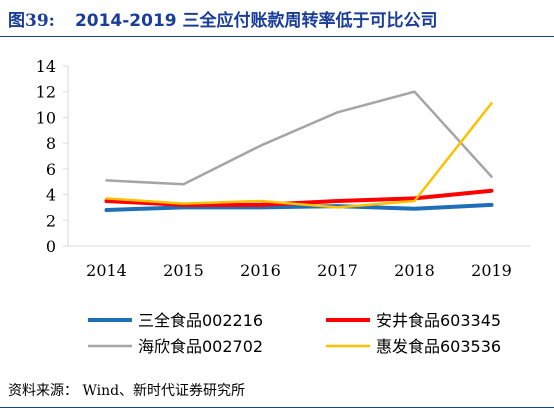  What do you see at coordinates (260, 270) in the screenshot?
I see `x-tick-label: 2016` at bounding box center [260, 270].